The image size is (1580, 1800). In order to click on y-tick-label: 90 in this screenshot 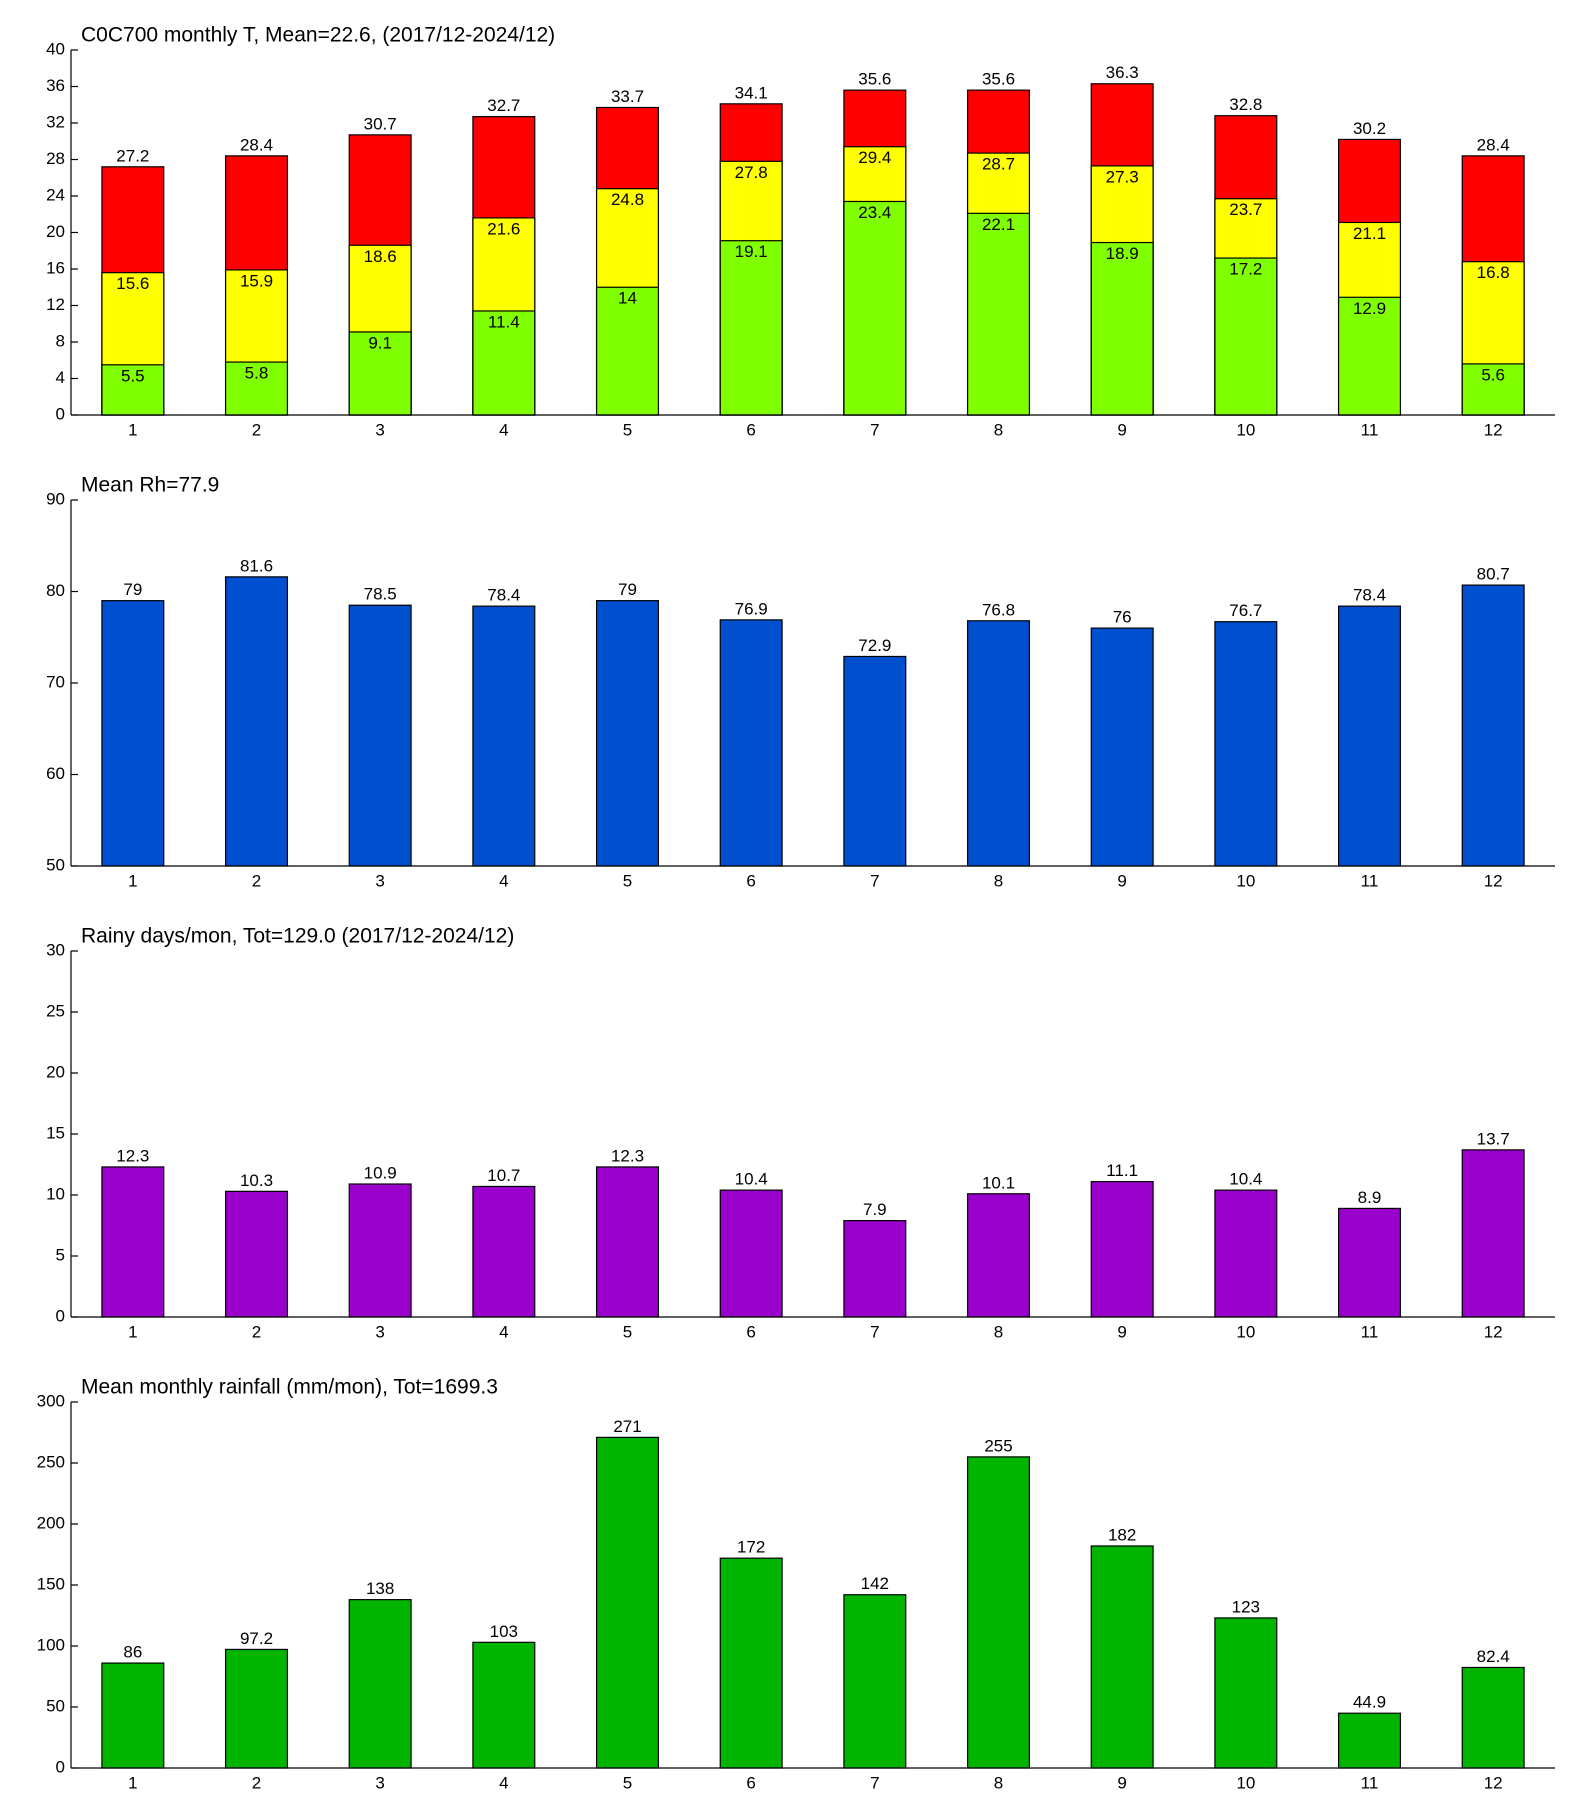, I will do `click(55, 498)`.